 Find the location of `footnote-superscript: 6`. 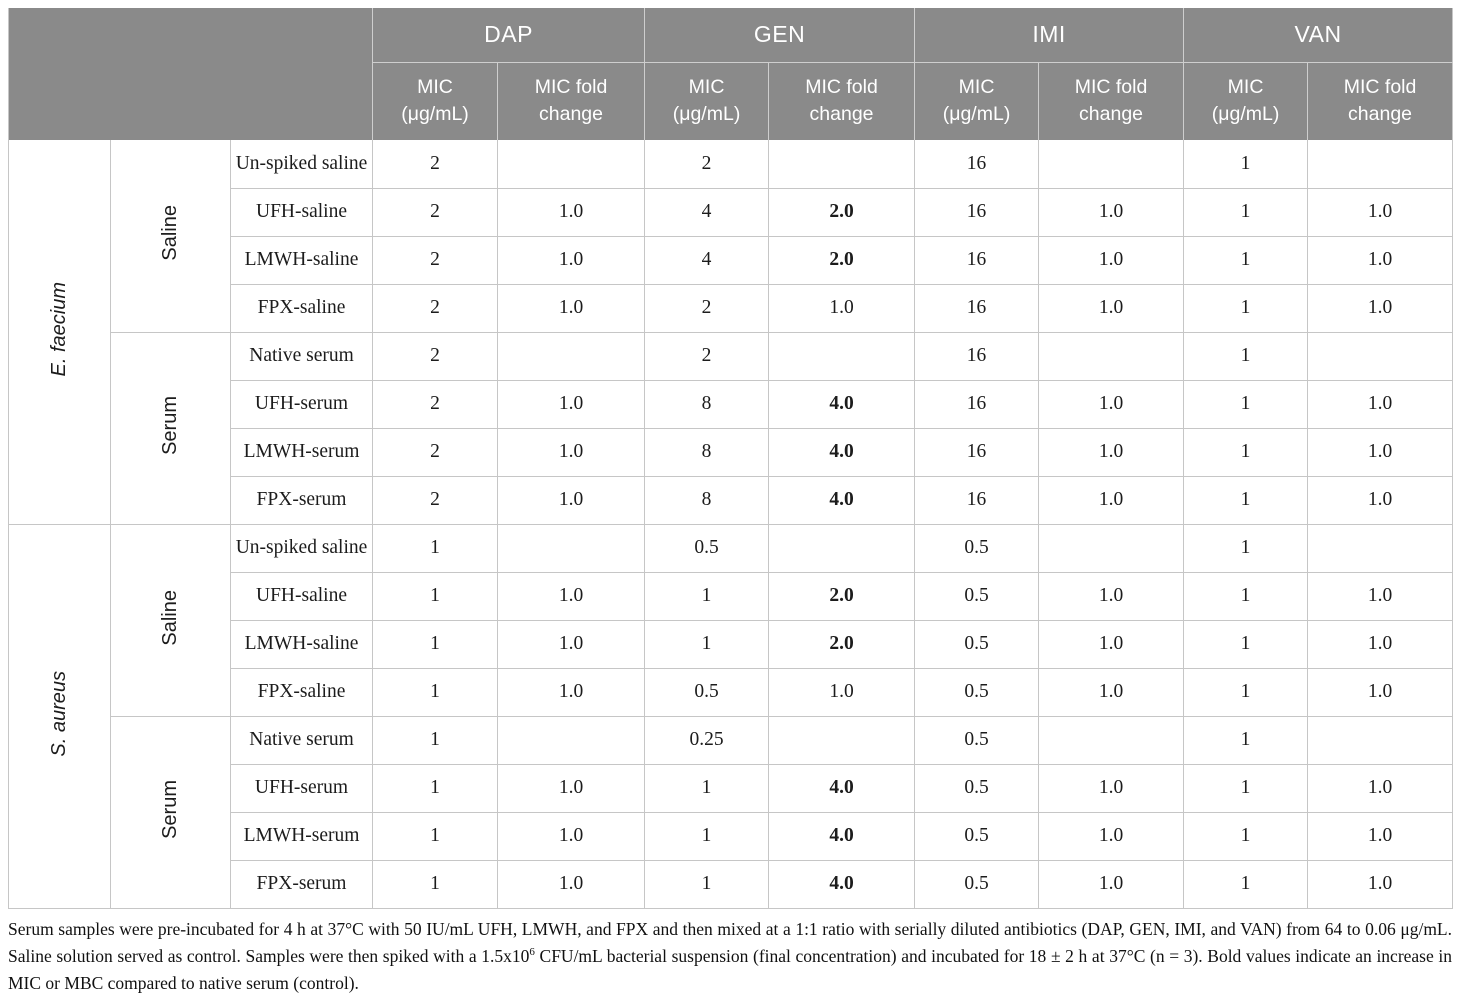

footnote-superscript: 6 is located at coordinates (532, 951).